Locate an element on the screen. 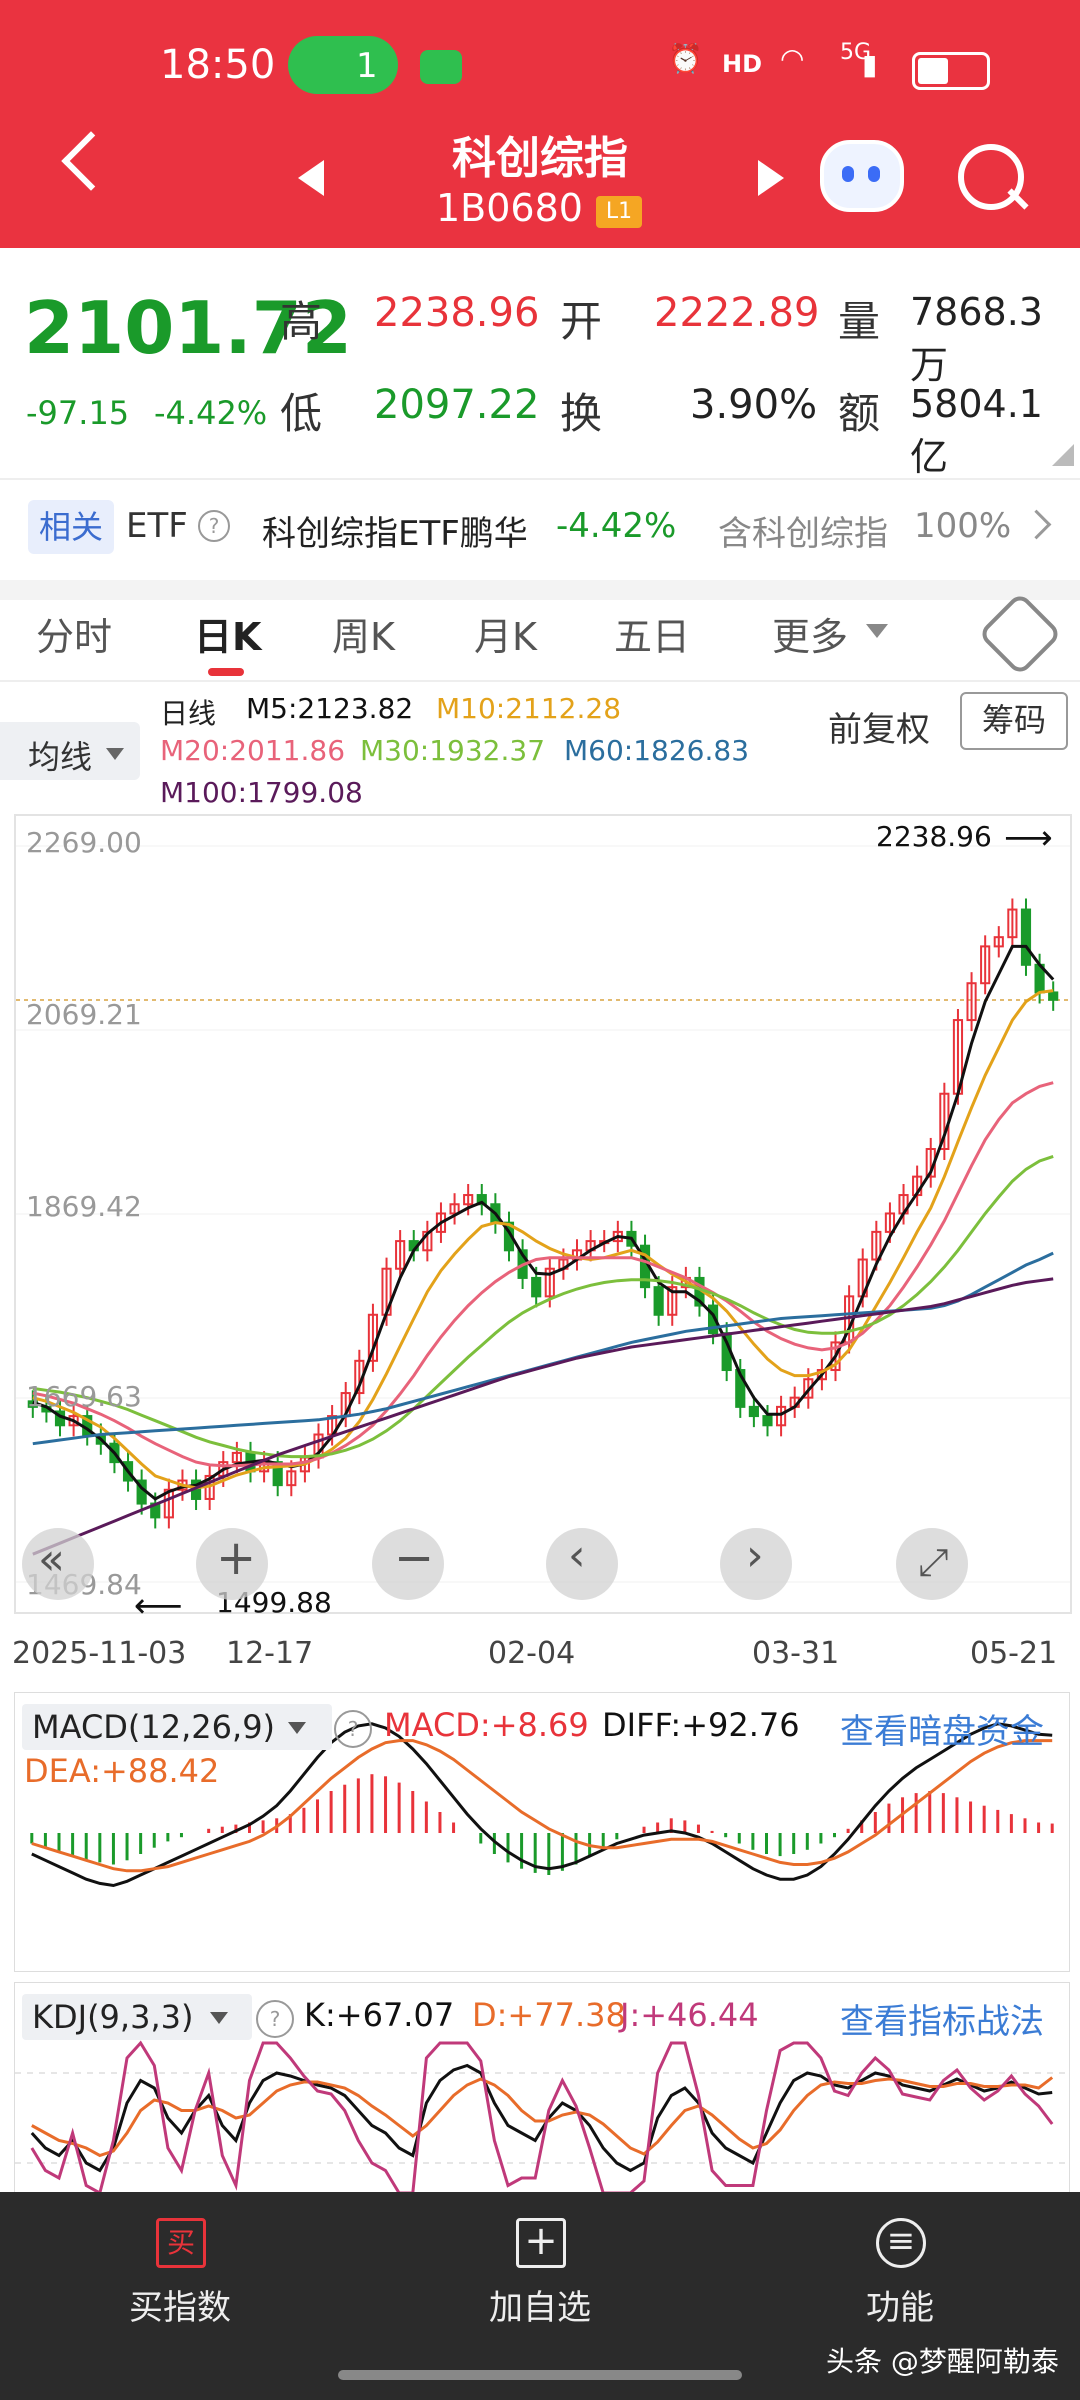 This screenshot has height=2400, width=1080. k-value: K:+67.07 is located at coordinates (379, 2015).